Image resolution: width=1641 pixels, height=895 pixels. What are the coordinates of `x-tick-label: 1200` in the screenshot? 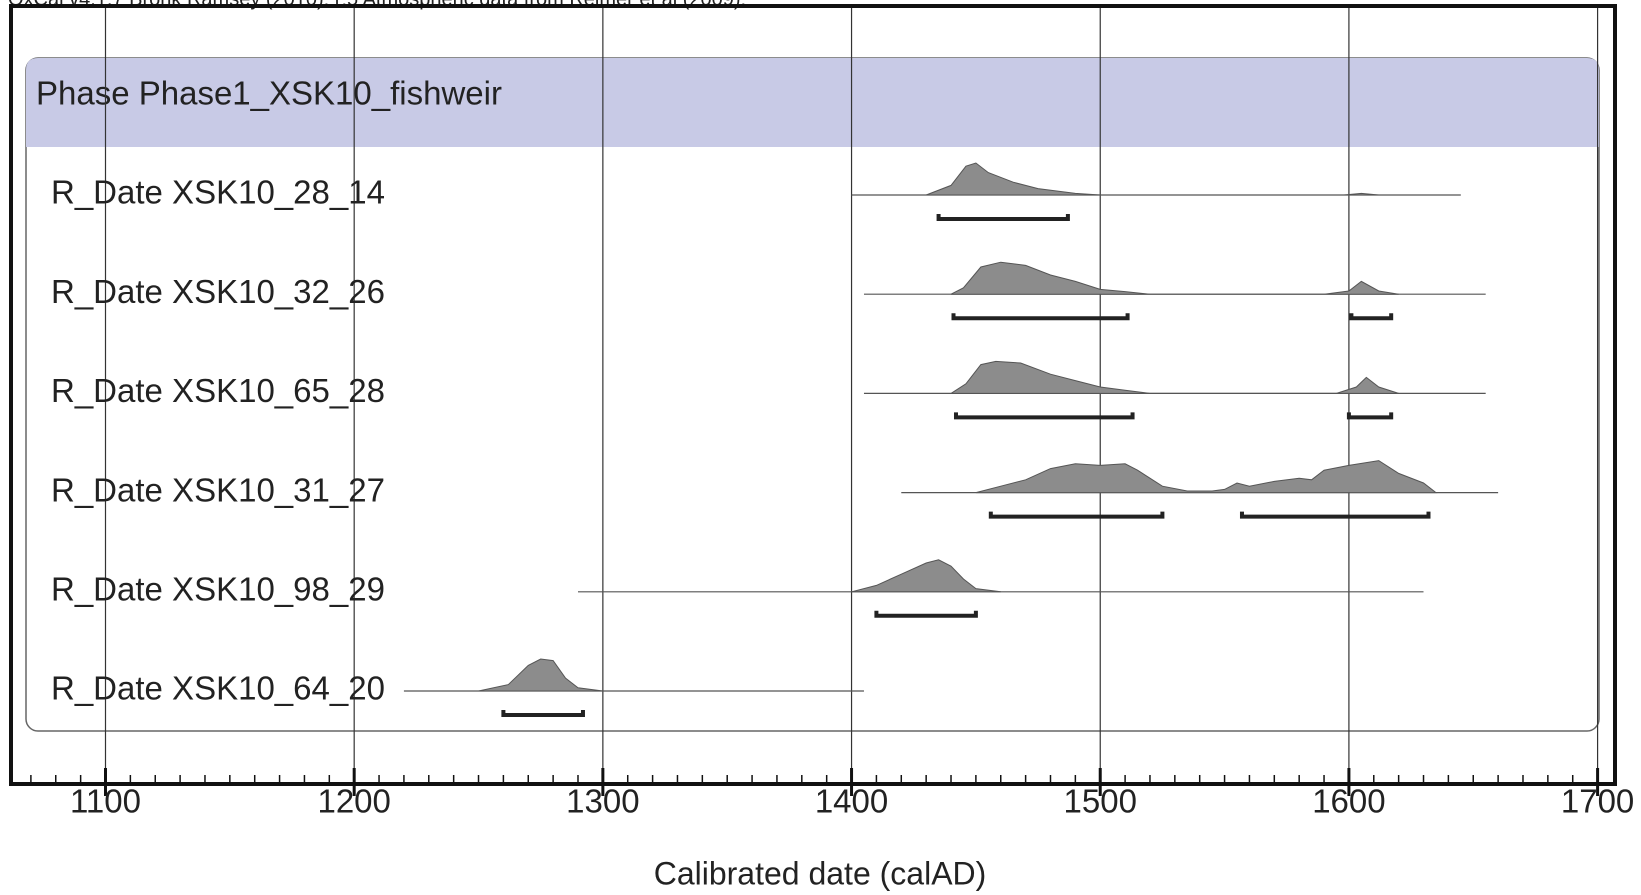 It's located at (353, 801).